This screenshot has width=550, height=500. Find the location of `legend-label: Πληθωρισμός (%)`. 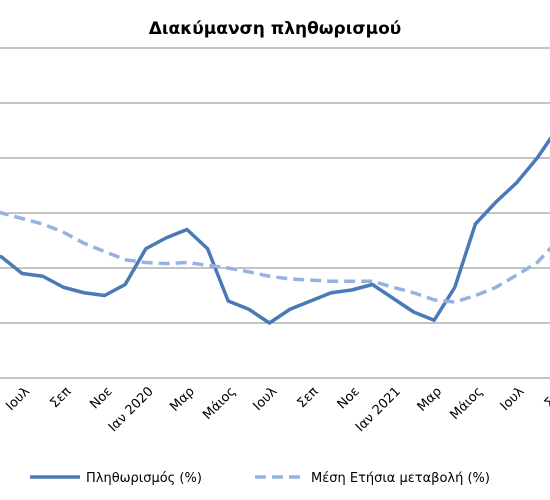

legend-label: Πληθωρισμός (%) is located at coordinates (144, 478).